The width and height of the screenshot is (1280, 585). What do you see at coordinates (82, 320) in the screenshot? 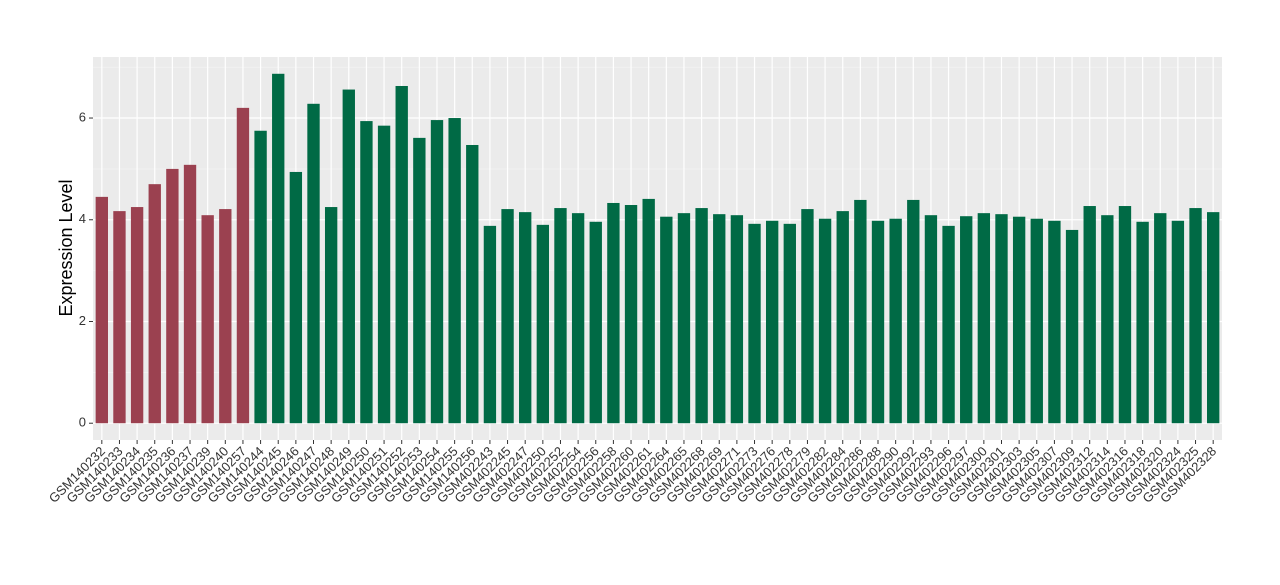
I see `y-tick-label: 2` at bounding box center [82, 320].